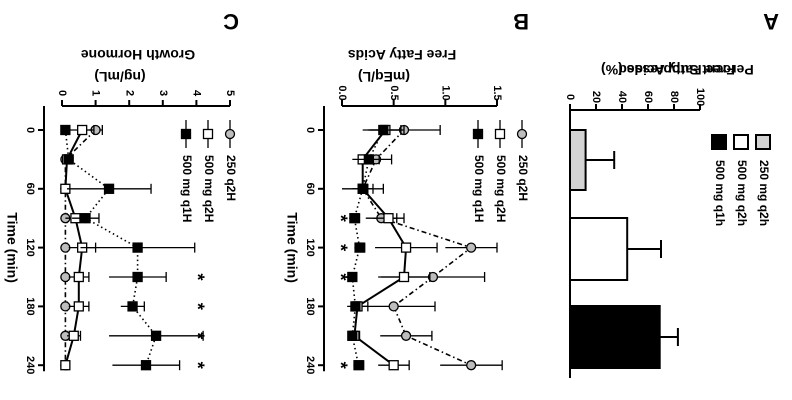  What do you see at coordinates (231, 178) in the screenshot?
I see `legend-label-c-0: 250 q2H` at bounding box center [231, 178].